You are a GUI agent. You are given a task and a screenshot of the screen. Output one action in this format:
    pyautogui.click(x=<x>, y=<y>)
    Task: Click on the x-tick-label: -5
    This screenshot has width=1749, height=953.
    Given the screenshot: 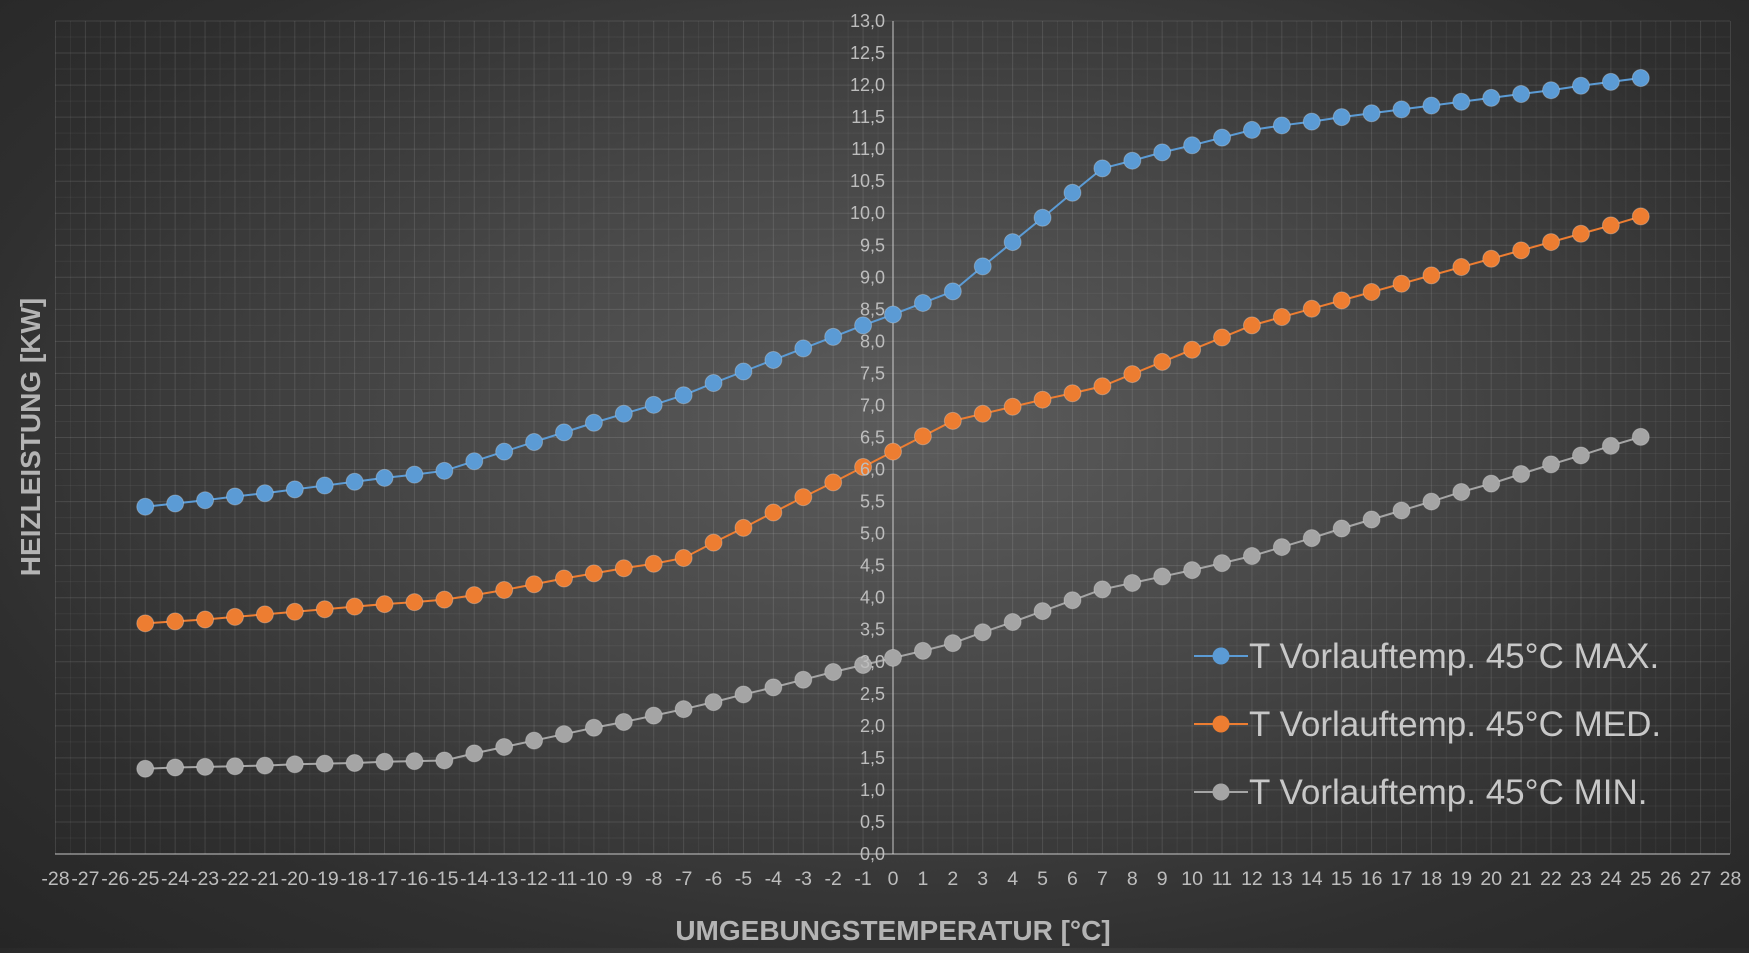 What is the action you would take?
    pyautogui.click(x=743, y=879)
    